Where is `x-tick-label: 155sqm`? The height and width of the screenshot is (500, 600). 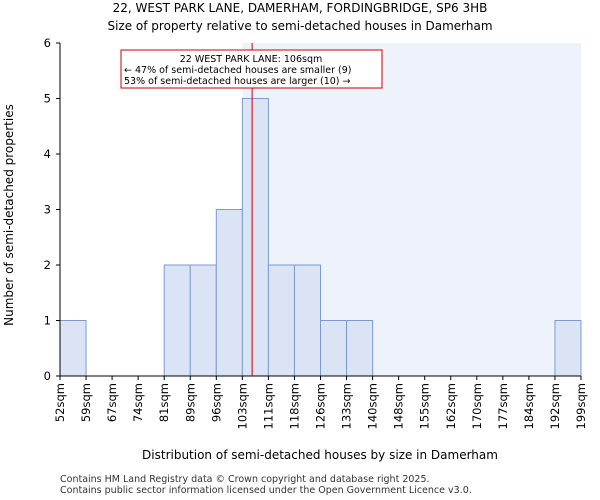 x-tick-label: 155sqm is located at coordinates (425, 406).